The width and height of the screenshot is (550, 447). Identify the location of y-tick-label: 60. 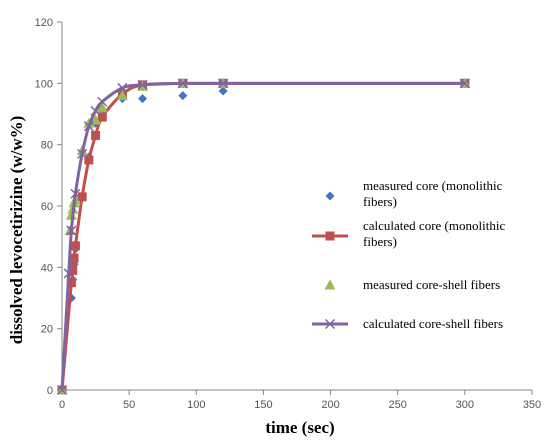
(47, 207).